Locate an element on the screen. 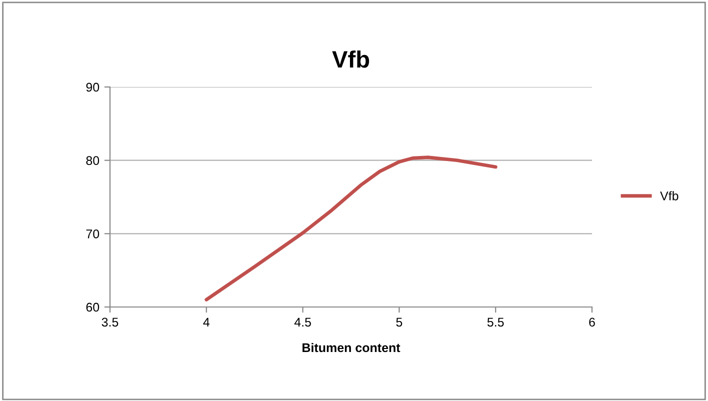  y-tick-label: 60 is located at coordinates (93, 307).